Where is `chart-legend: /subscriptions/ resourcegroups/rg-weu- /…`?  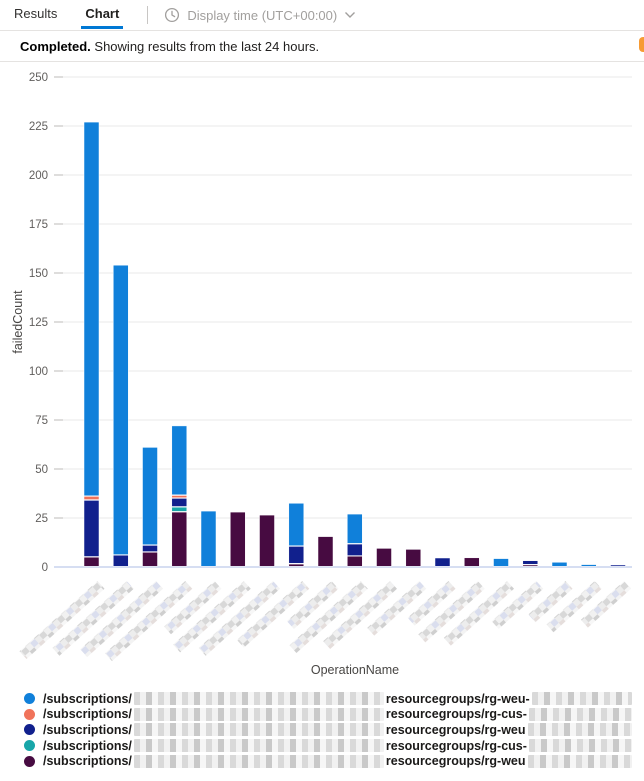 chart-legend: /subscriptions/ resourcegroups/rg-weu- /… is located at coordinates (328, 730).